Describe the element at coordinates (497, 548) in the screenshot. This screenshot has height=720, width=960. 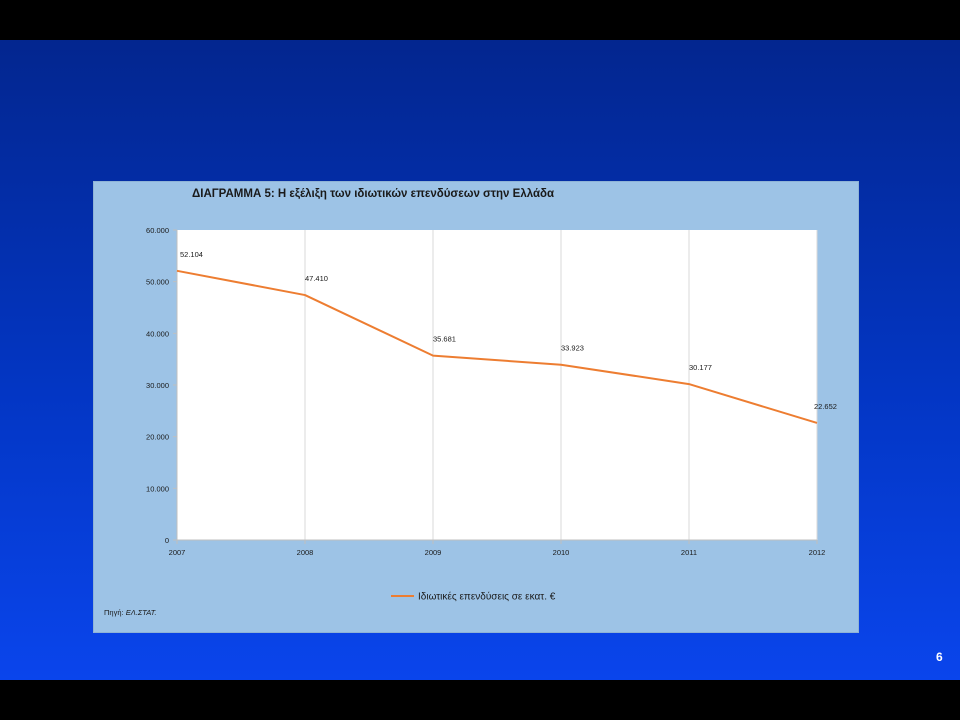
I see `x-axis: 2007 2008 2009 2010 2011 2012` at that location.